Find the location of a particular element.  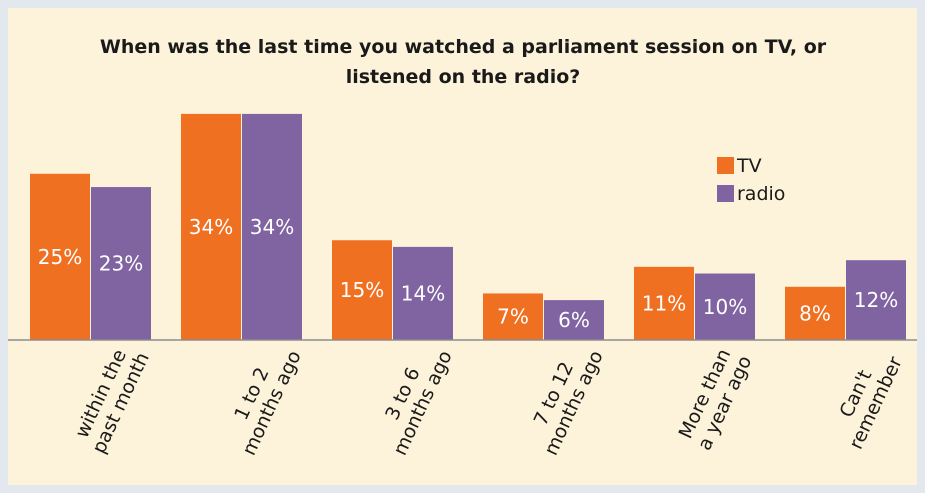

legend-swatch-tv is located at coordinates (725, 165).